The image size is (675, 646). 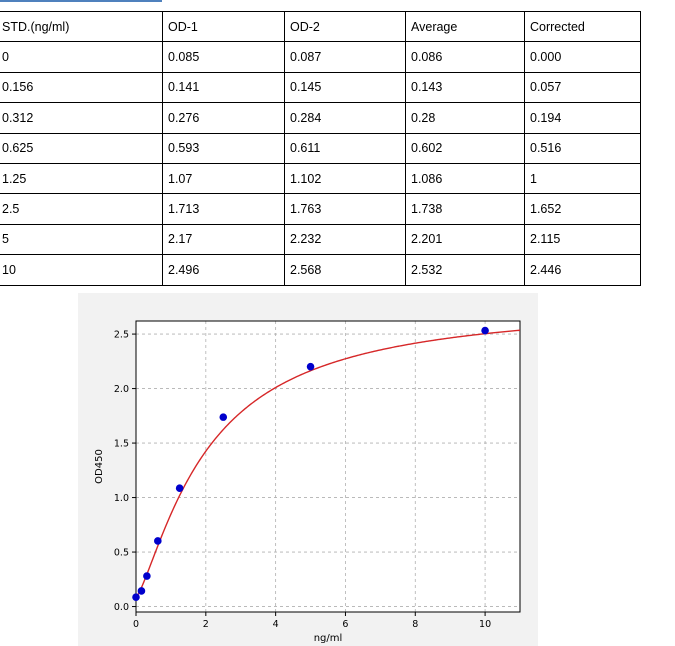 I want to click on table-row: 5 2.17 2.232 2.201 2.115, so click(x=320, y=239).